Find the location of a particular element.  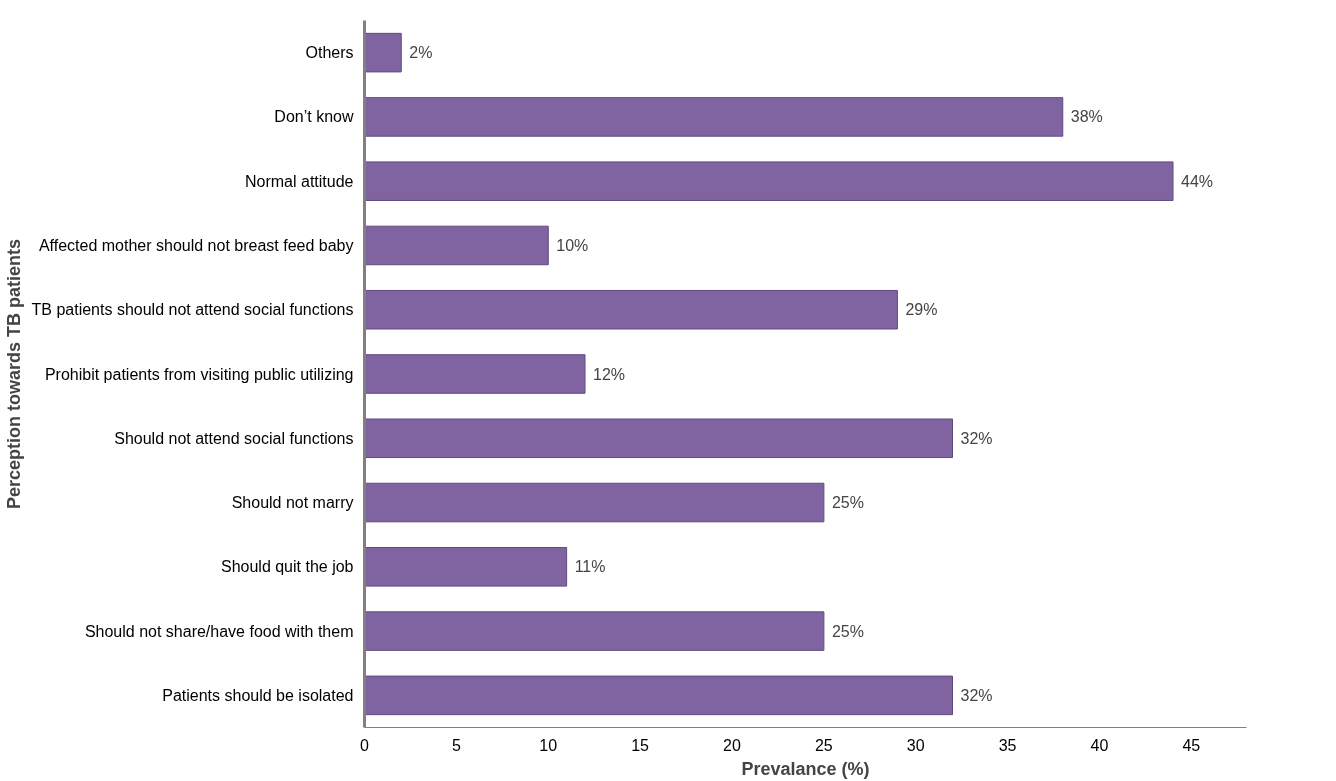

y-tick-label: Normal attitude is located at coordinates (299, 181).